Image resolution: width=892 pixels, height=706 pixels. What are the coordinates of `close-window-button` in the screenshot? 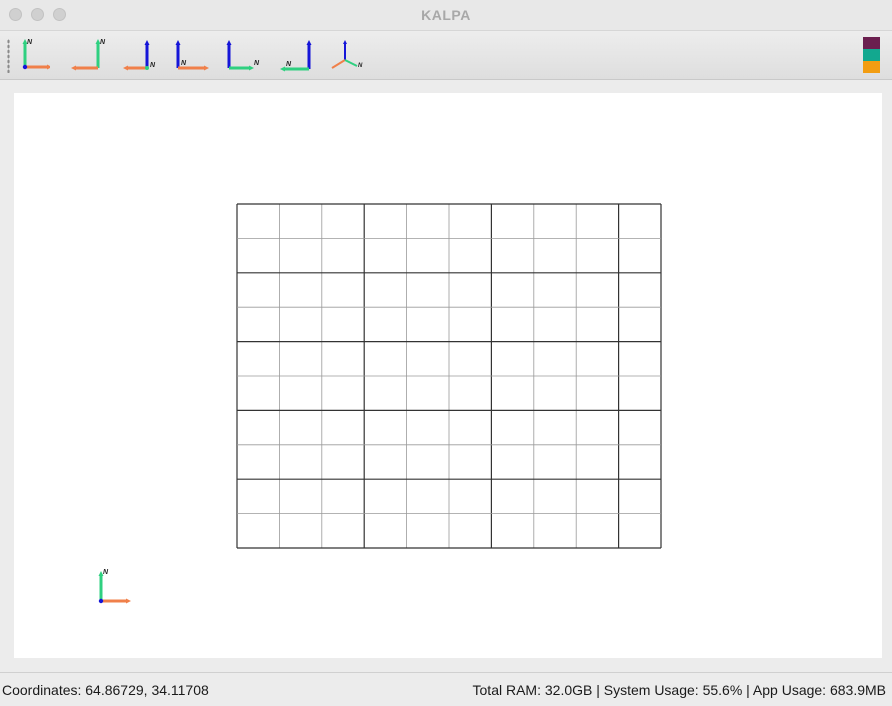 It's located at (15, 14).